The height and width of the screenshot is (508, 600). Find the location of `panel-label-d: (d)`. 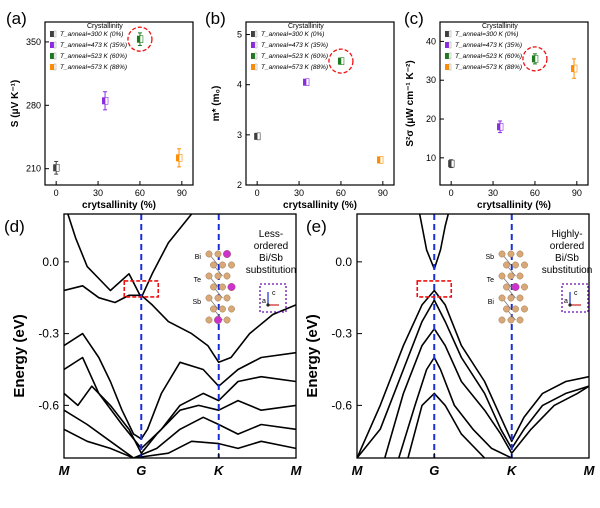

panel-label-d: (d) is located at coordinates (14, 226).